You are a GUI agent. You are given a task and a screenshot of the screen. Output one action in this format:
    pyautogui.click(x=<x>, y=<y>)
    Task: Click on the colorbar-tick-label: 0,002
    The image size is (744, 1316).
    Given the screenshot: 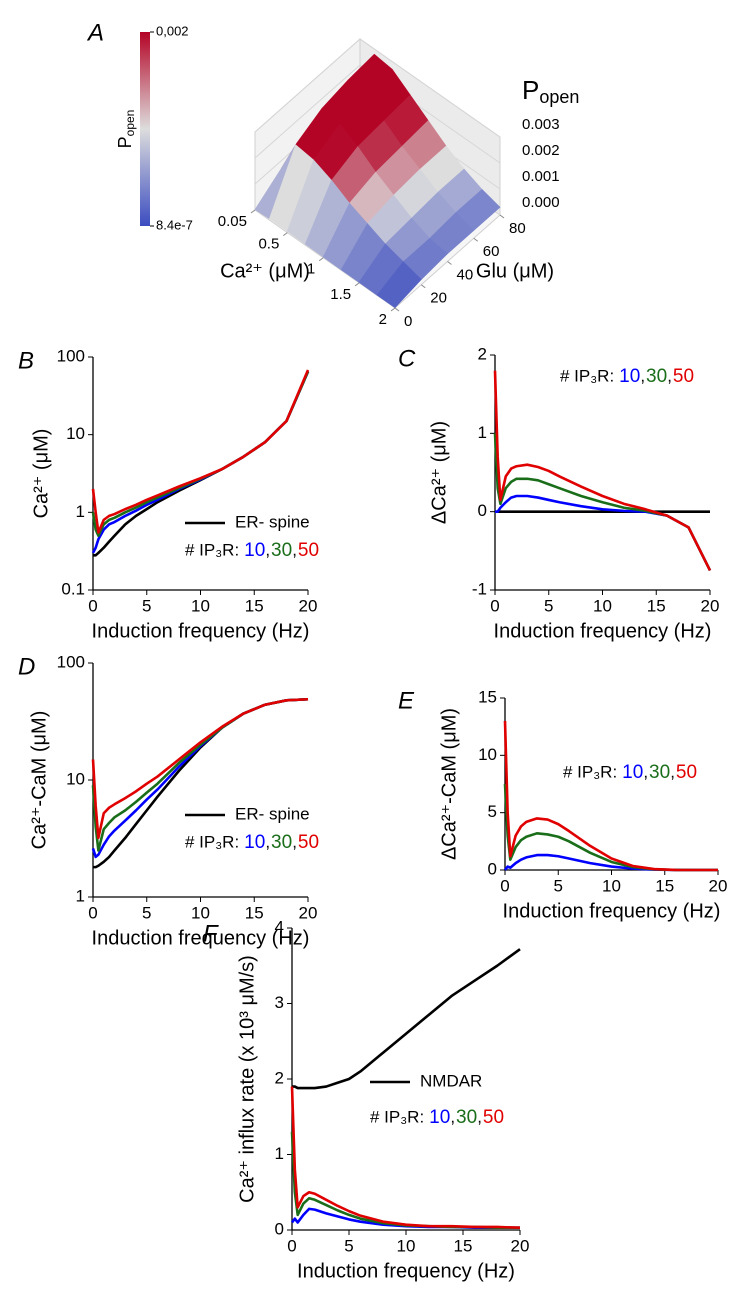 What is the action you would take?
    pyautogui.click(x=172, y=30)
    